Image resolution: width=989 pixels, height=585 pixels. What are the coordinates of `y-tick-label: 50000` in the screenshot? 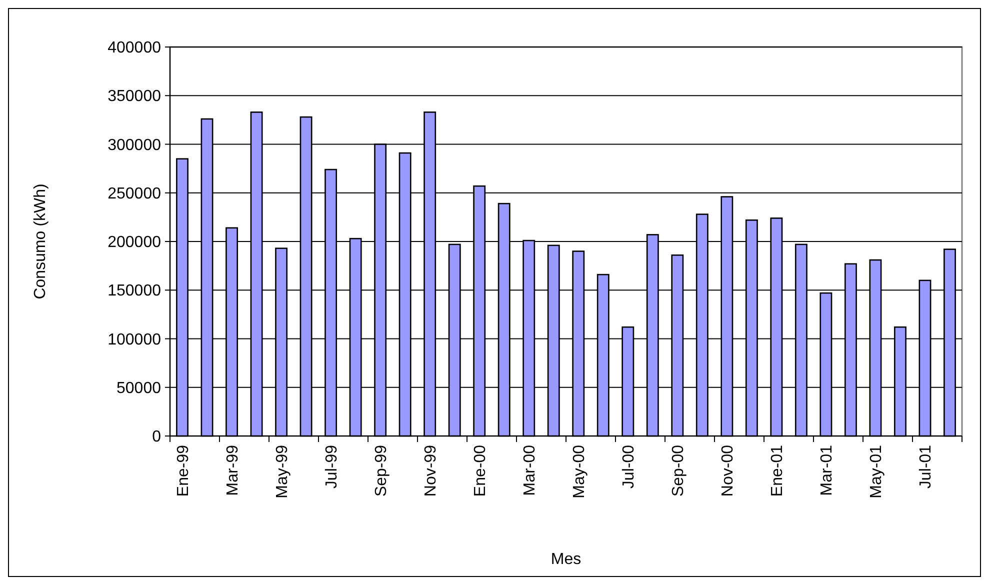 It's located at (139, 388).